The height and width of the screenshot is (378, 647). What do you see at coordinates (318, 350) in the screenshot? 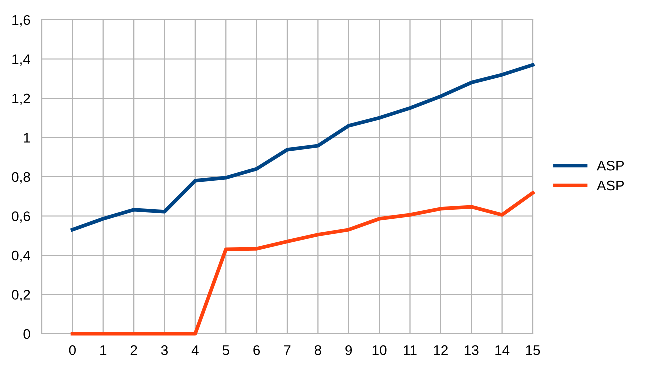
I see `x-tick-label: 8` at bounding box center [318, 350].